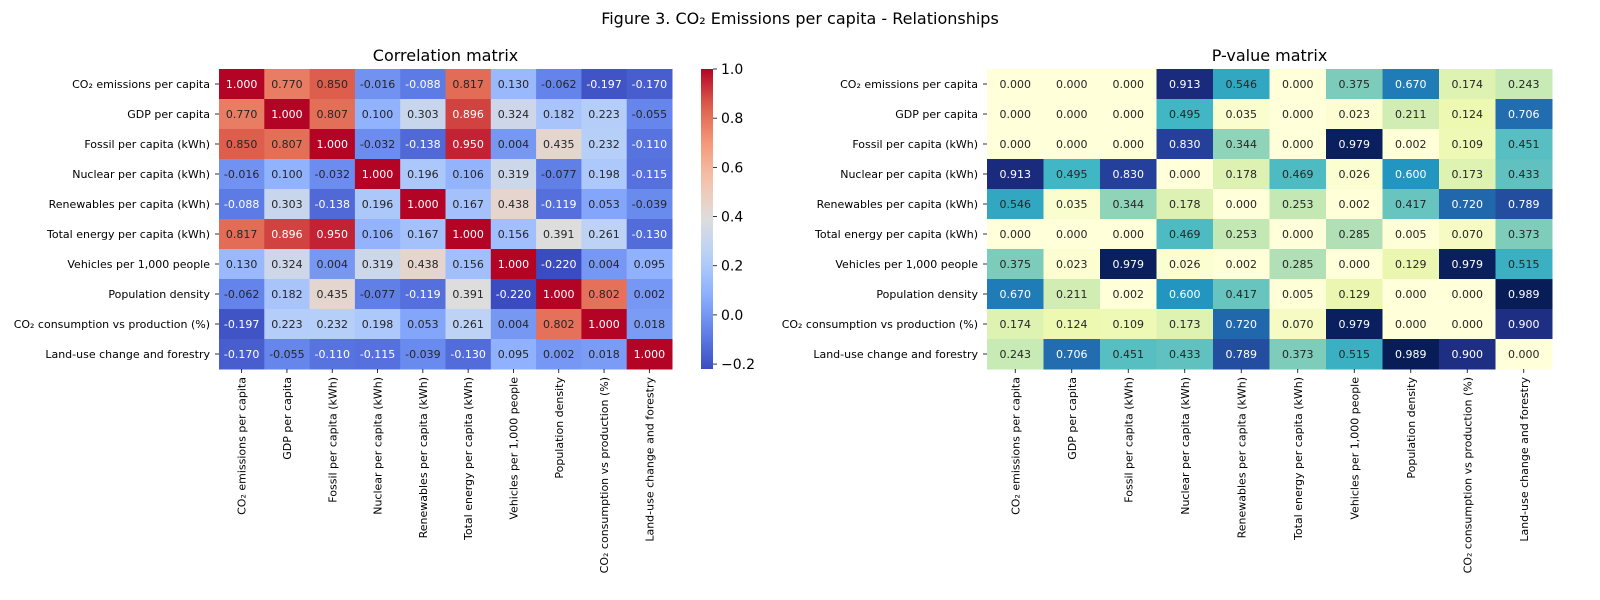 The width and height of the screenshot is (1600, 600). I want to click on cell-value-label: -0.055, so click(649, 114).